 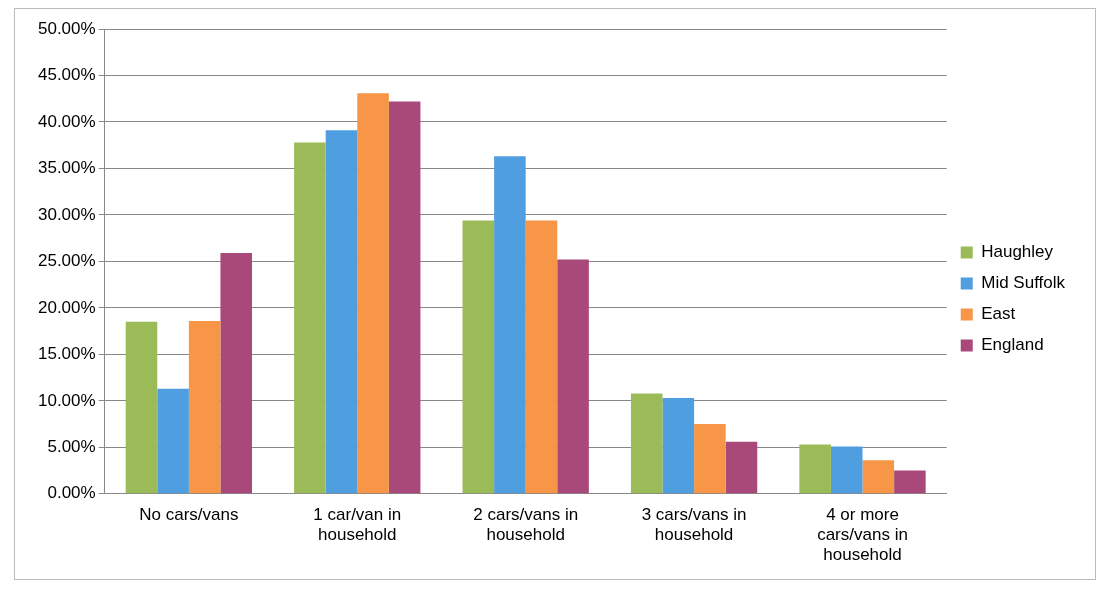 What do you see at coordinates (1017, 252) in the screenshot?
I see `legend-label: Haughley` at bounding box center [1017, 252].